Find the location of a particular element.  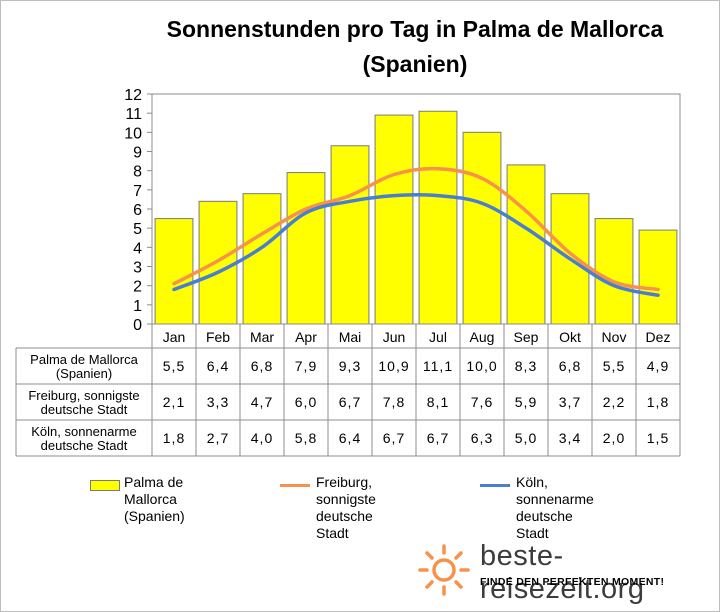

table-cell-value: 10,0 is located at coordinates (481, 366).